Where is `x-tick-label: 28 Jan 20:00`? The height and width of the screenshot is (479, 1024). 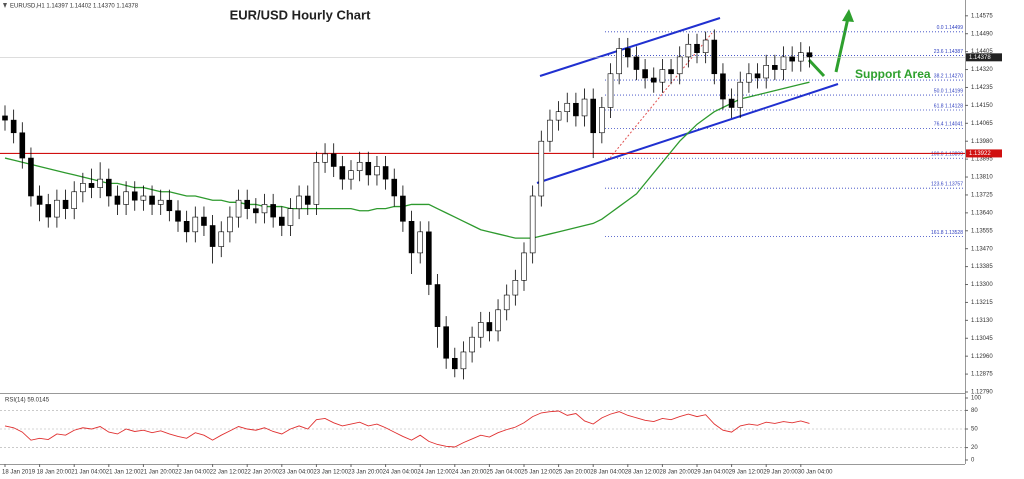
x-tick-label: 28 Jan 20:00 is located at coordinates (676, 473).